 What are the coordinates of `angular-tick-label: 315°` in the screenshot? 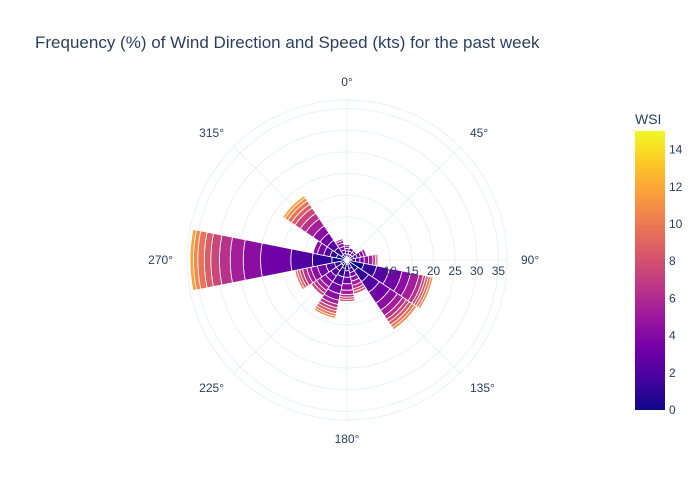 It's located at (211, 133).